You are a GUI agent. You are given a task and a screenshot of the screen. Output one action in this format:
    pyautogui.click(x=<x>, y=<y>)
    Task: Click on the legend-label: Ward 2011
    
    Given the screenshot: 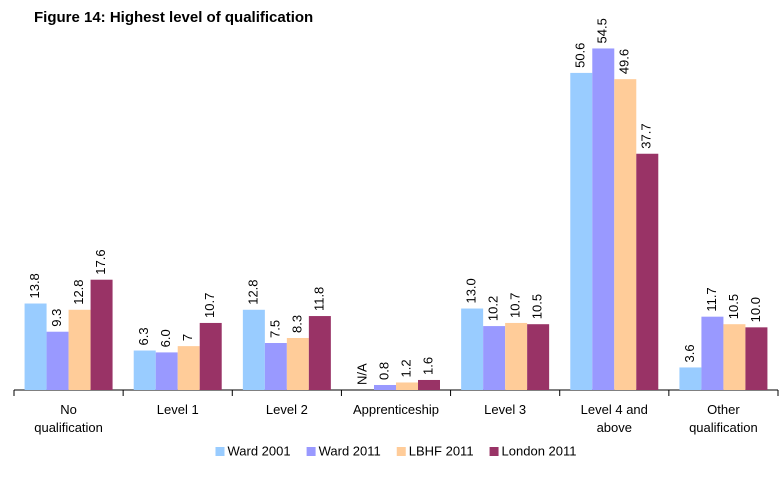 What is the action you would take?
    pyautogui.click(x=350, y=450)
    